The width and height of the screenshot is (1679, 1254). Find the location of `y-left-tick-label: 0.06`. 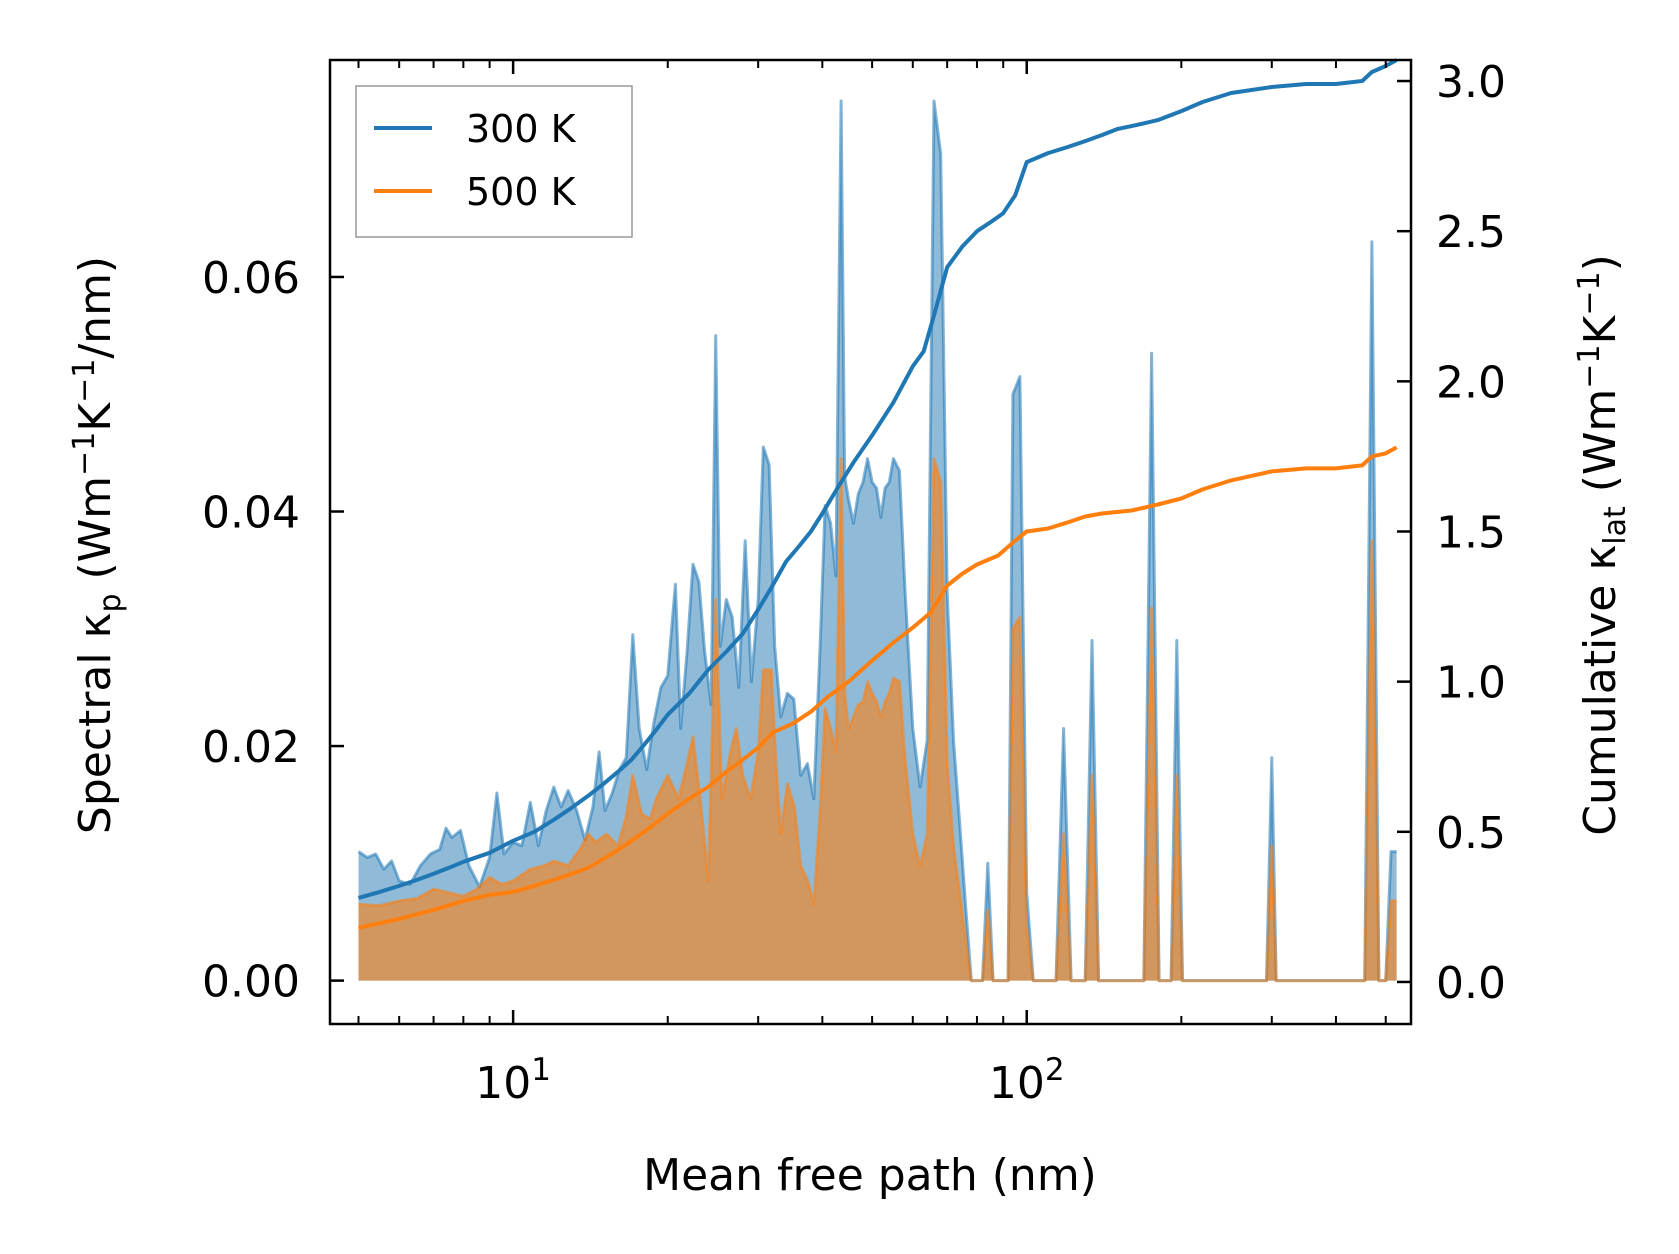

y-left-tick-label: 0.06 is located at coordinates (251, 278).